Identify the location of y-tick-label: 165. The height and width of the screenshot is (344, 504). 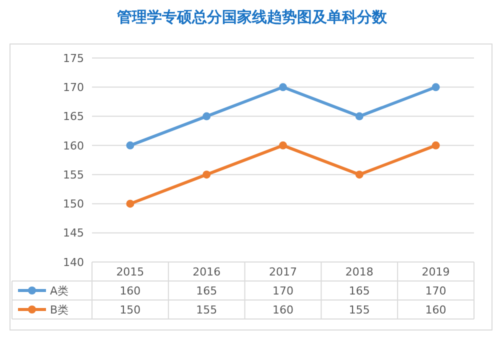
(73, 117).